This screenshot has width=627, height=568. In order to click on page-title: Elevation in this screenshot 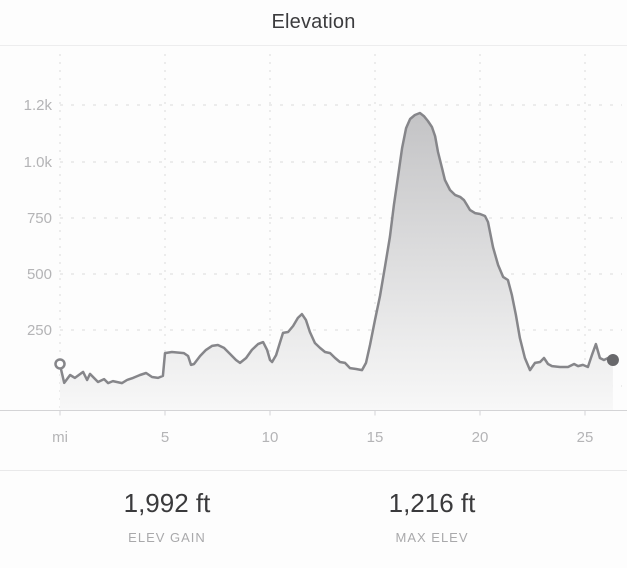, I will do `click(313, 22)`.